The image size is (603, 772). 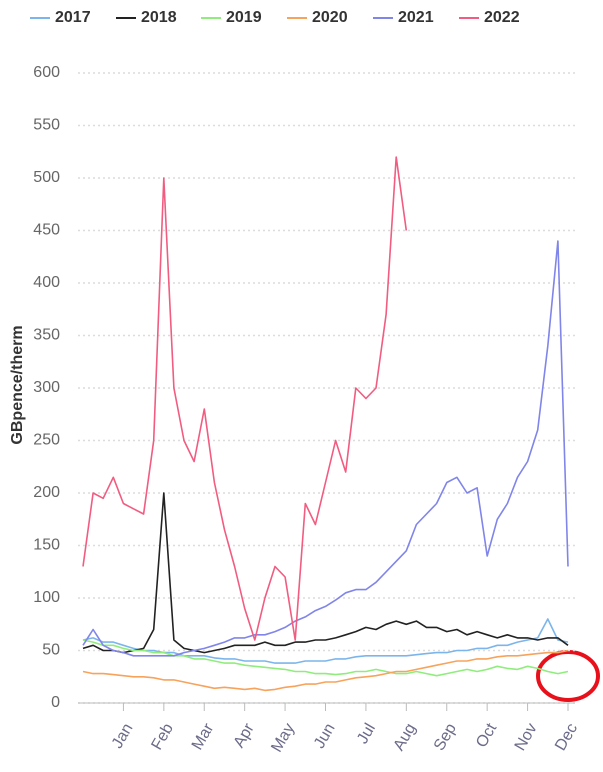 I want to click on y-tick-label: 350, so click(x=46, y=335).